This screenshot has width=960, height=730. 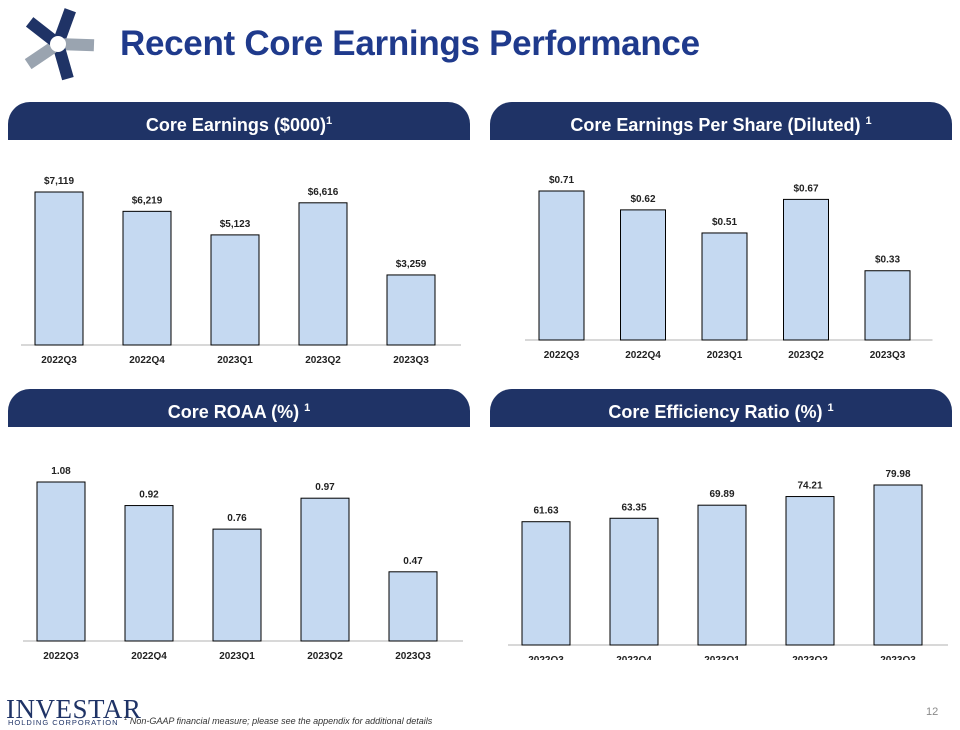 I want to click on panel-header-core-roaa: Core ROAA (%) 1, so click(x=239, y=408).